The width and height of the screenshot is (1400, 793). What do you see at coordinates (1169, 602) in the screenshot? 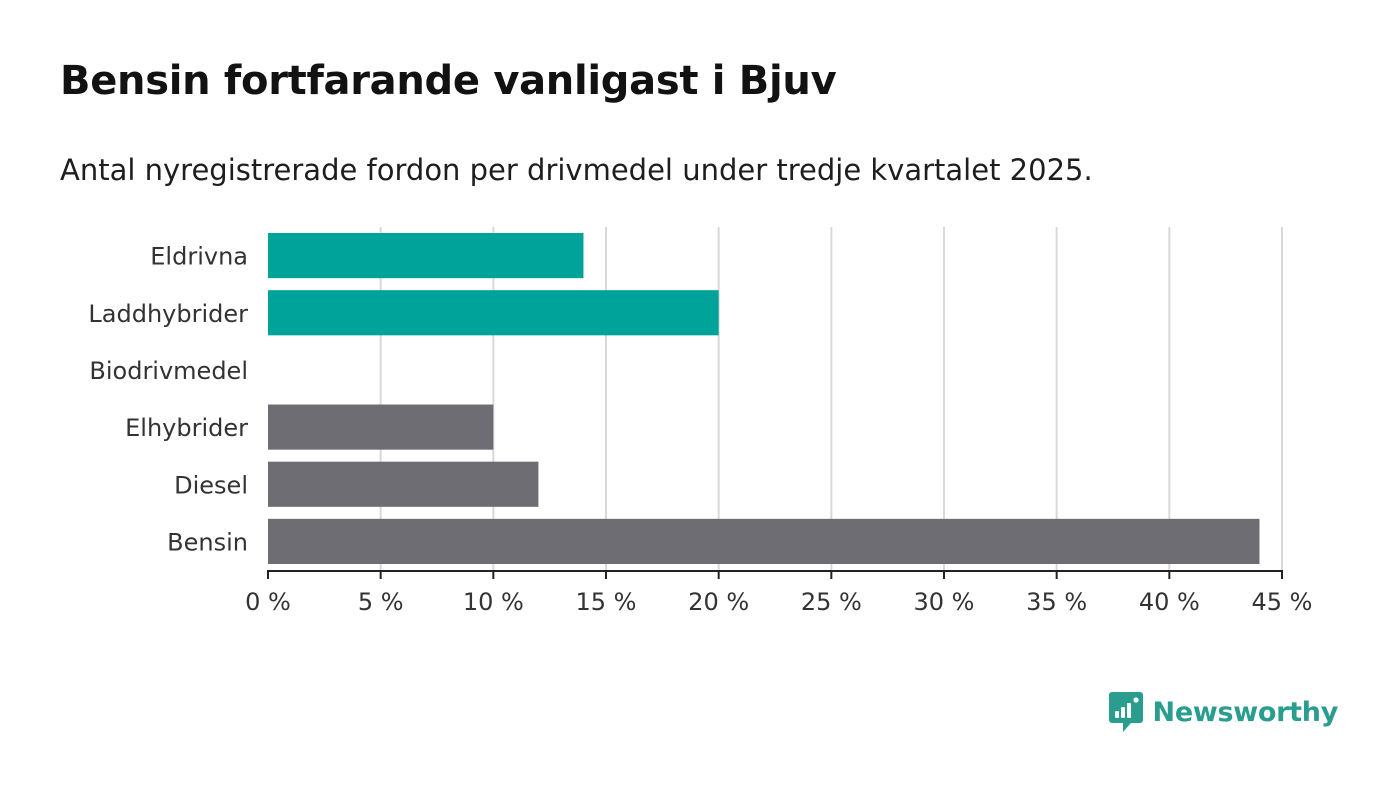
I see `x-tick-label: 40 %` at bounding box center [1169, 602].